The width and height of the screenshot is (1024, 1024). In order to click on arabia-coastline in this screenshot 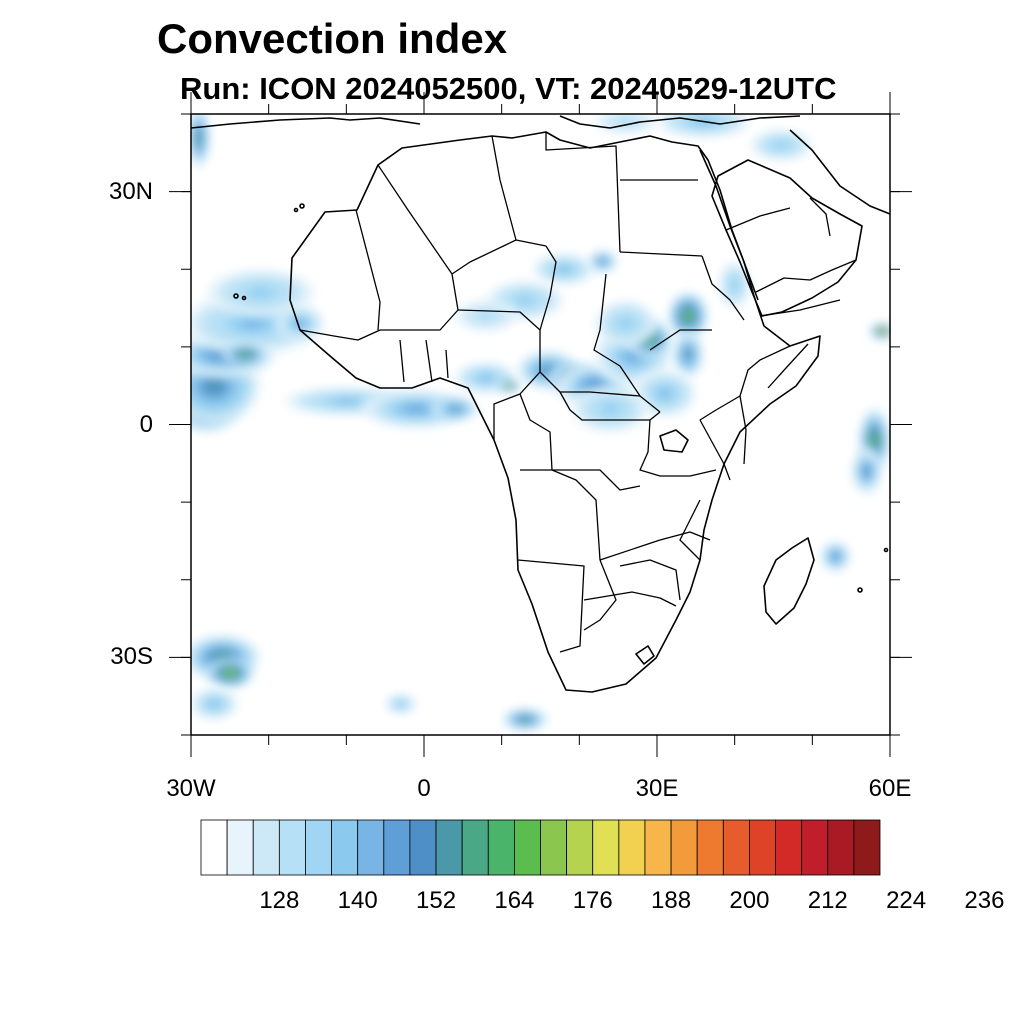, I will do `click(787, 238)`.